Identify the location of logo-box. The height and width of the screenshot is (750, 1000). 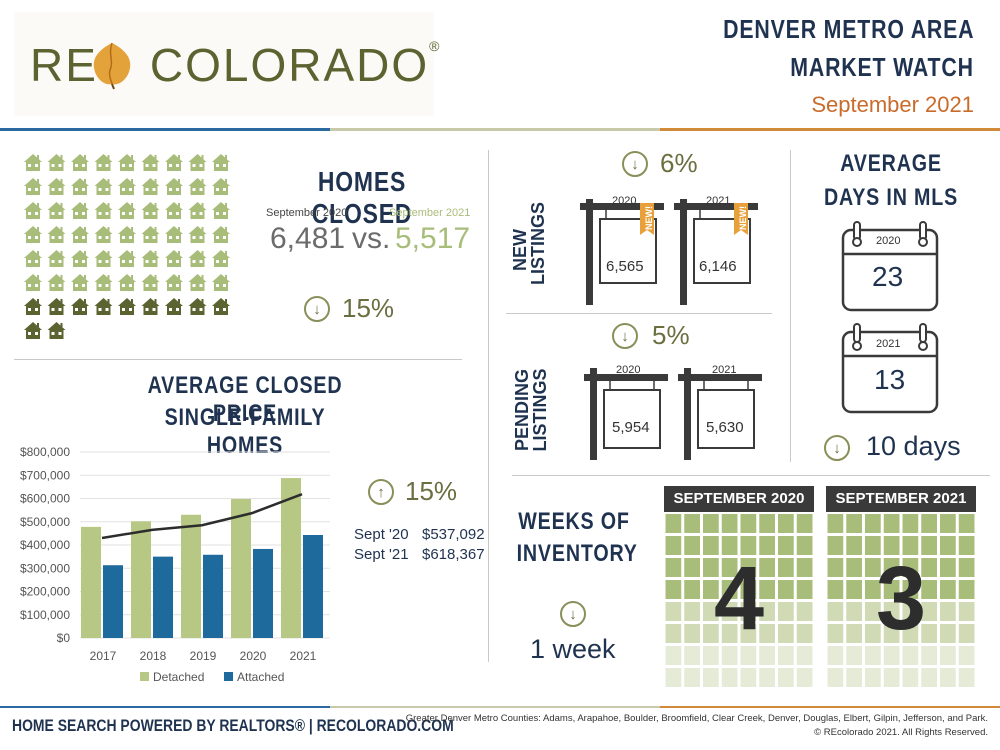
(224, 64).